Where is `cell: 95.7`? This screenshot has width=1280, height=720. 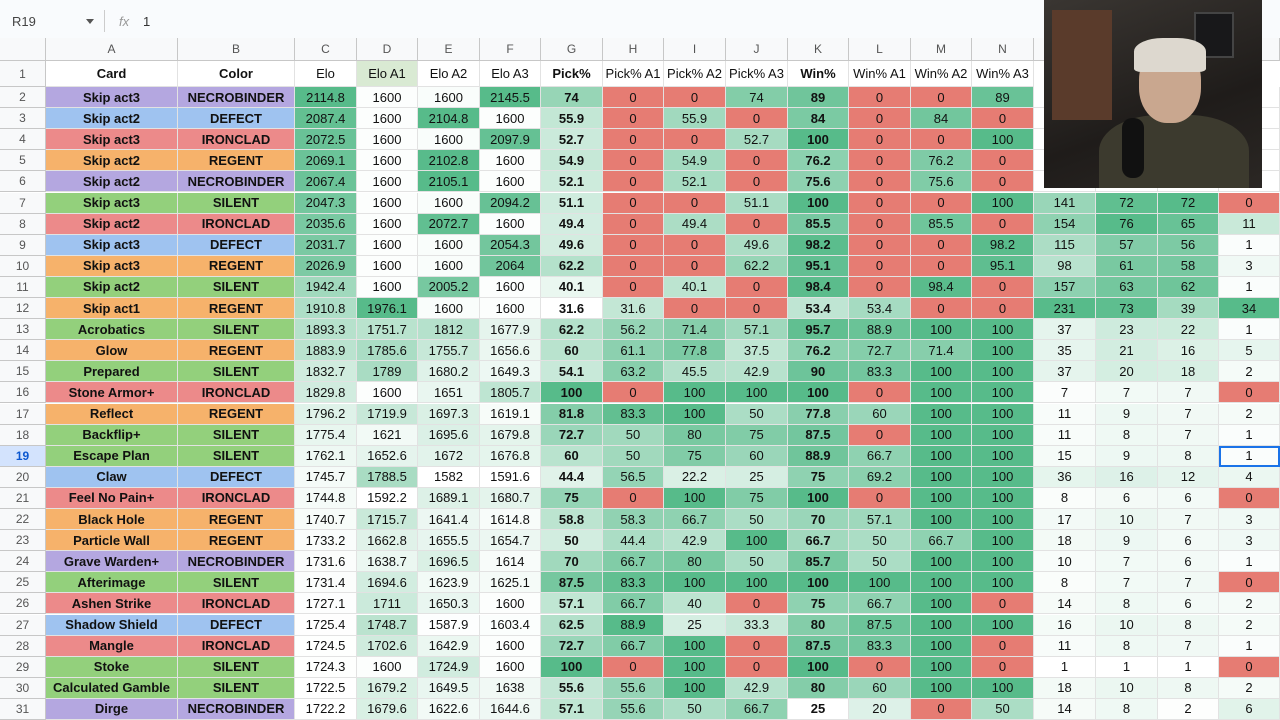 cell: 95.7 is located at coordinates (818, 330).